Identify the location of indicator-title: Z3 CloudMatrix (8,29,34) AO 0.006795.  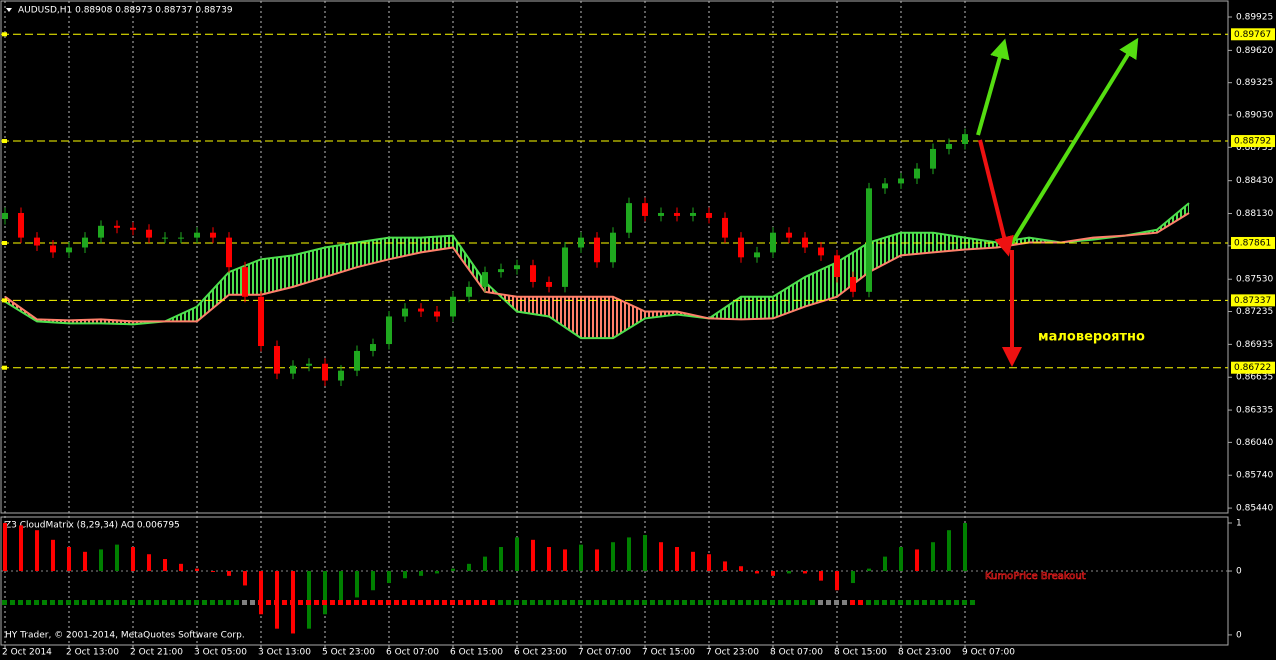
(92, 526).